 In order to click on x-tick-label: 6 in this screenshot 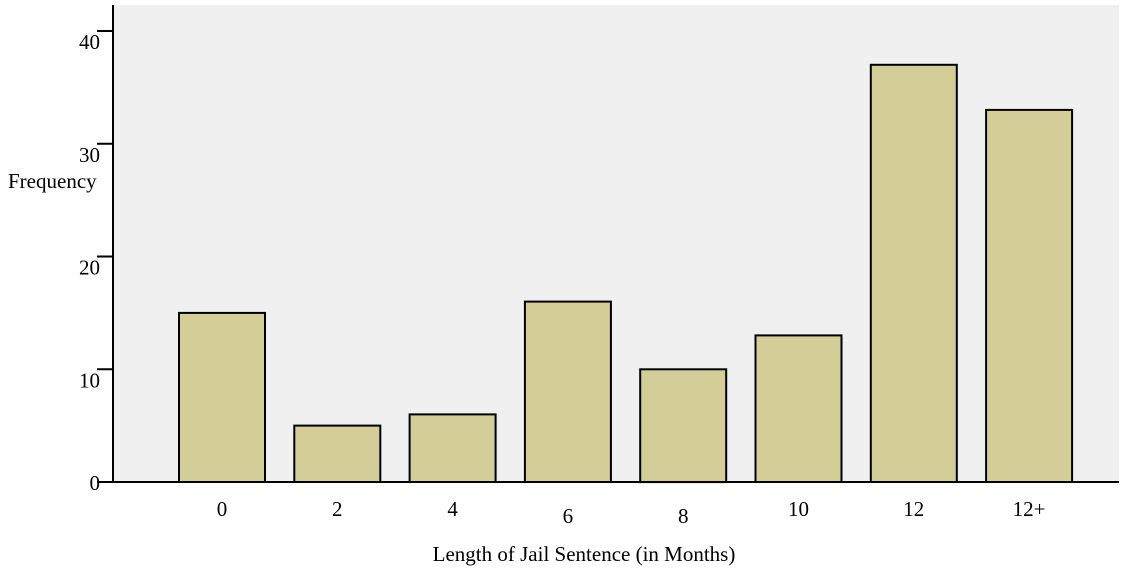, I will do `click(568, 516)`.